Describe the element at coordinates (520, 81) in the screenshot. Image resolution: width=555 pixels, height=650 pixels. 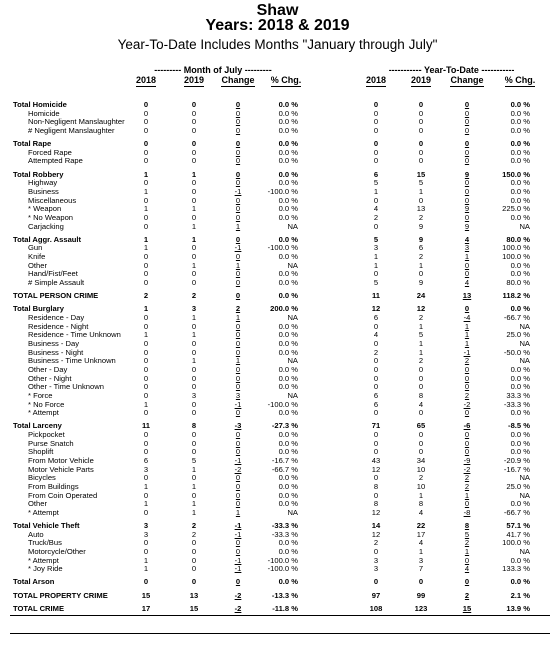
I see `ytd-col-pct: % Chg.` at that location.